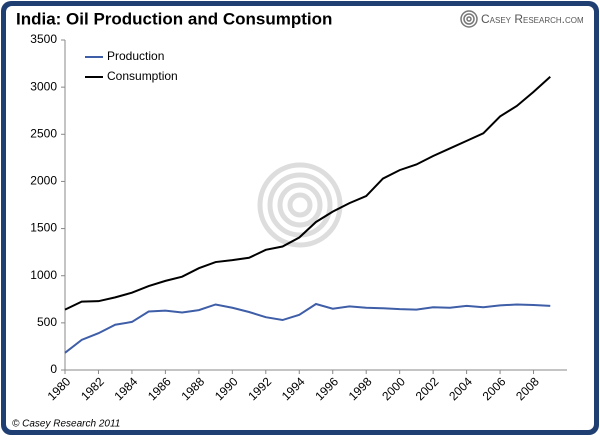 This screenshot has height=441, width=600. What do you see at coordinates (43, 228) in the screenshot?
I see `y-tick-label: 1500` at bounding box center [43, 228].